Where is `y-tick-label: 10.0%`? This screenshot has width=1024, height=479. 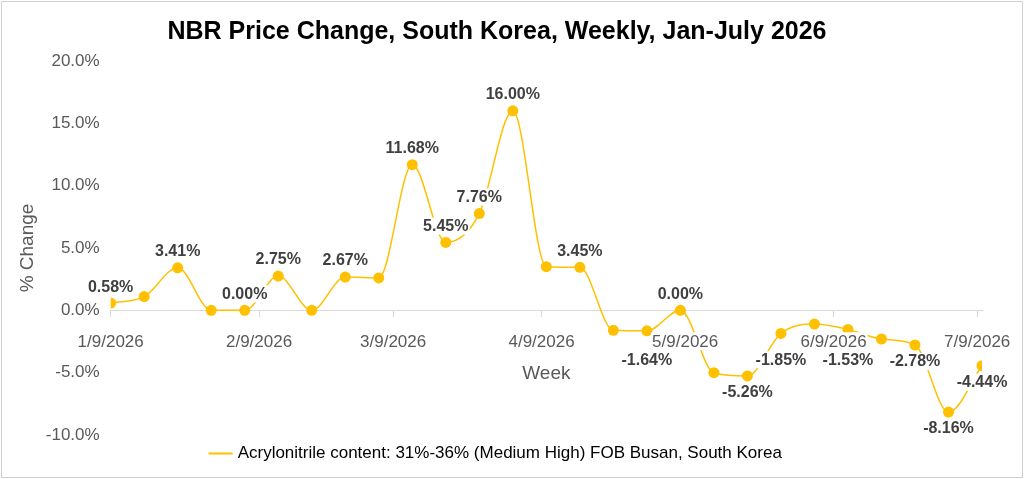 y-tick-label: 10.0% is located at coordinates (75, 185).